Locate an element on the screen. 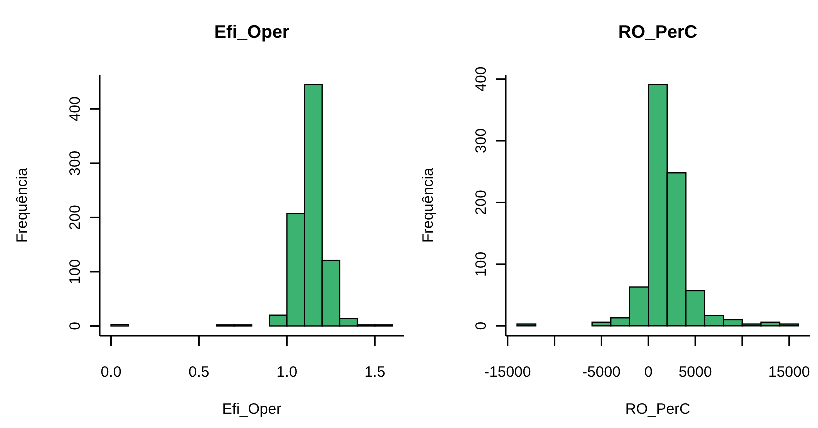 The height and width of the screenshot is (428, 818). x-axis-title: RO_PerC is located at coordinates (658, 409).